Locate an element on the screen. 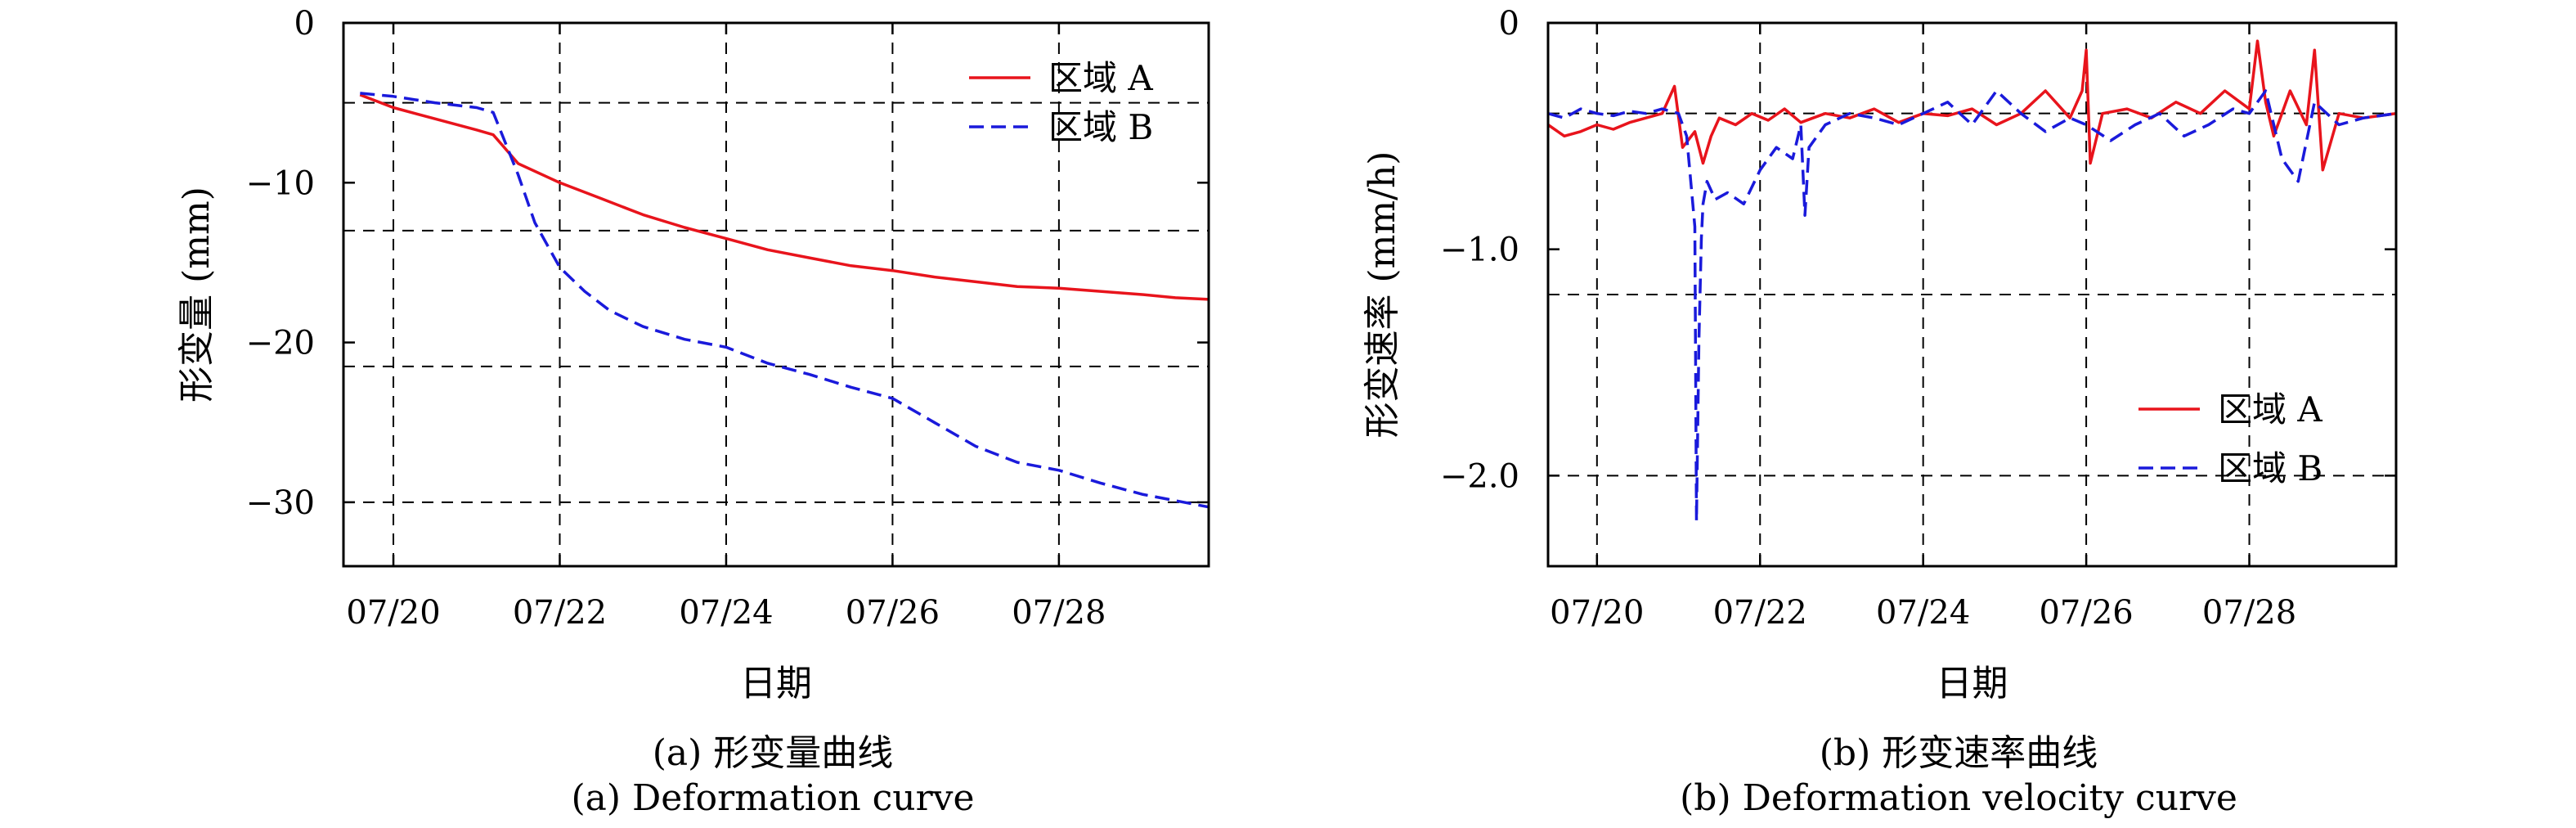 The width and height of the screenshot is (2576, 828). y-axis-label: 形变速率 (mm/h) is located at coordinates (1382, 295).